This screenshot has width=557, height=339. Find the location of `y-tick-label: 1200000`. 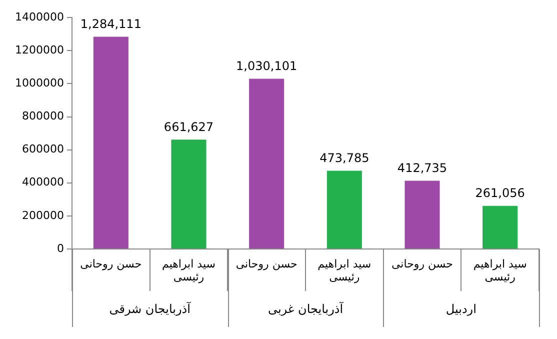

y-tick-label: 1200000 is located at coordinates (39, 50).